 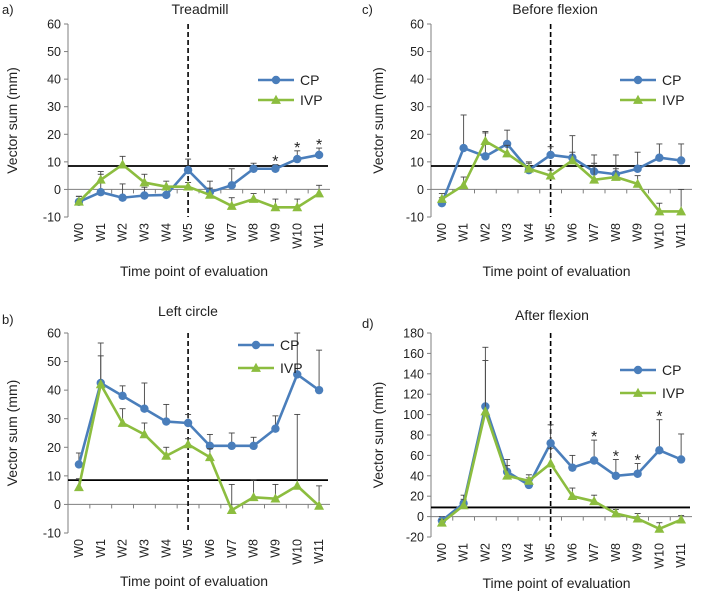 What do you see at coordinates (415, 538) in the screenshot?
I see `y-tick-label: -20` at bounding box center [415, 538].